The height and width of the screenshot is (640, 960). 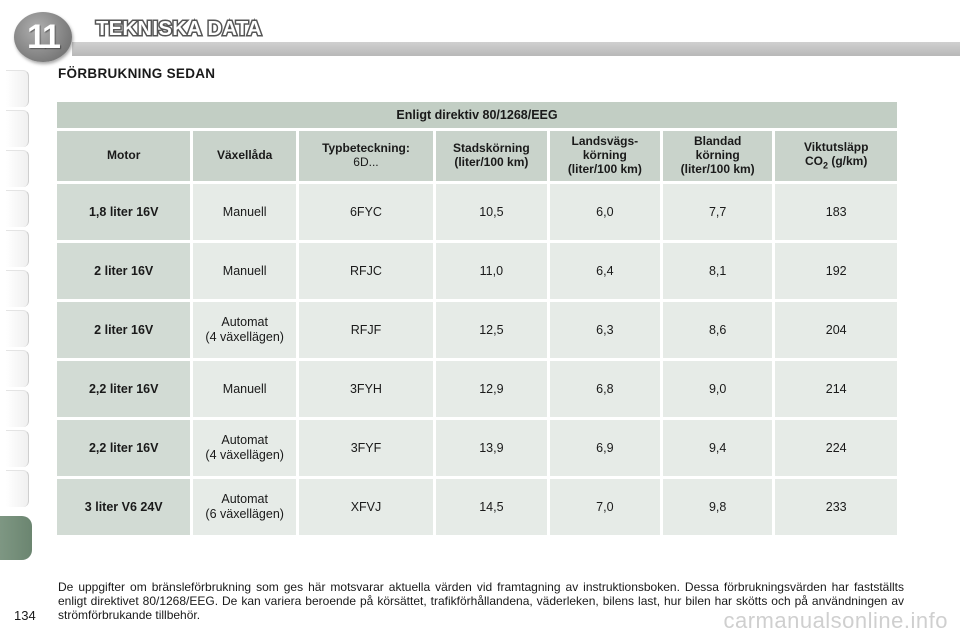 I want to click on cell-co2: 183, so click(x=836, y=212).